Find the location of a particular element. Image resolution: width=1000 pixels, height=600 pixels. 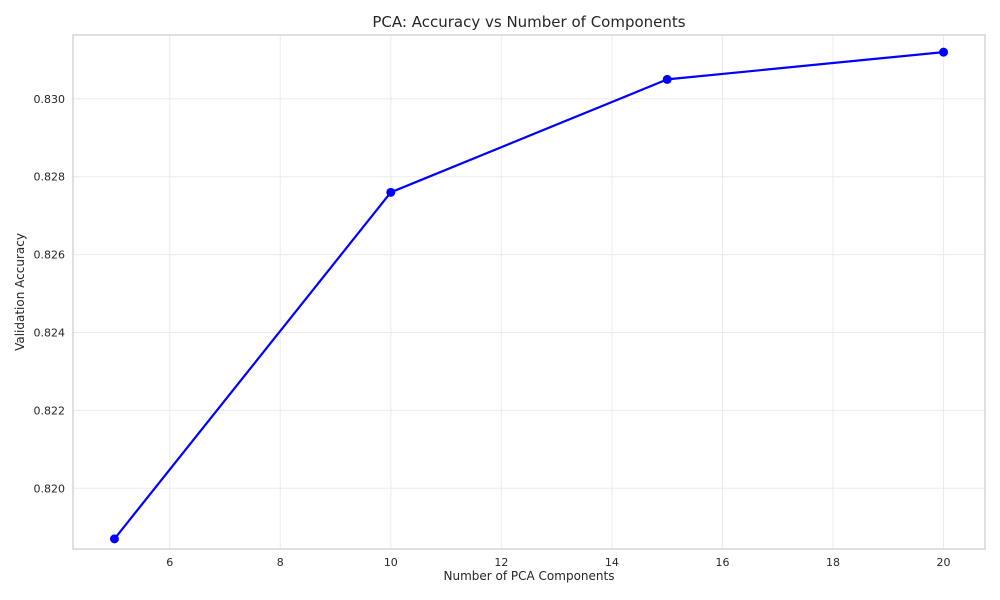

x-tick-label: 6 is located at coordinates (169, 562).